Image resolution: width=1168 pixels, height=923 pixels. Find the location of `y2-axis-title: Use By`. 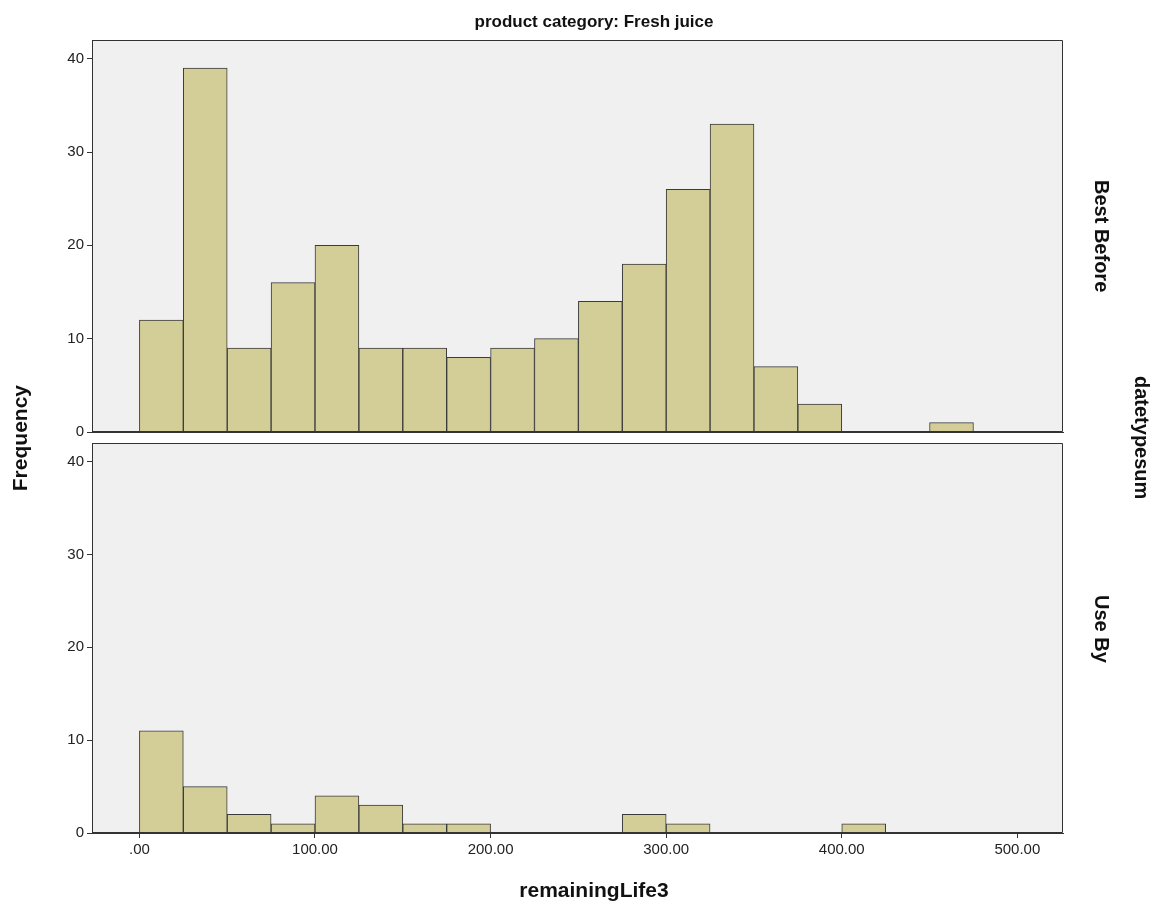

y2-axis-title: Use By is located at coordinates (1101, 629).